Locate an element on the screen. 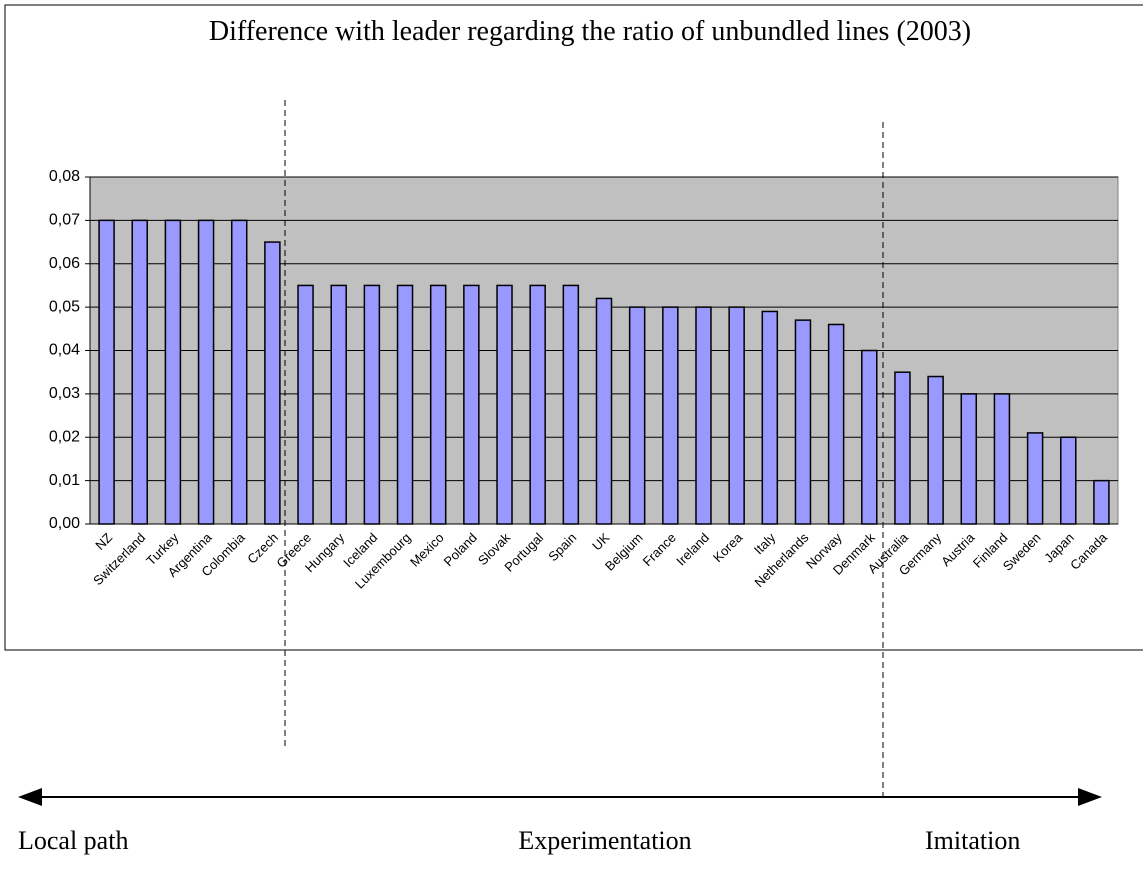  y-tick-label: 0,06 is located at coordinates (64, 263).